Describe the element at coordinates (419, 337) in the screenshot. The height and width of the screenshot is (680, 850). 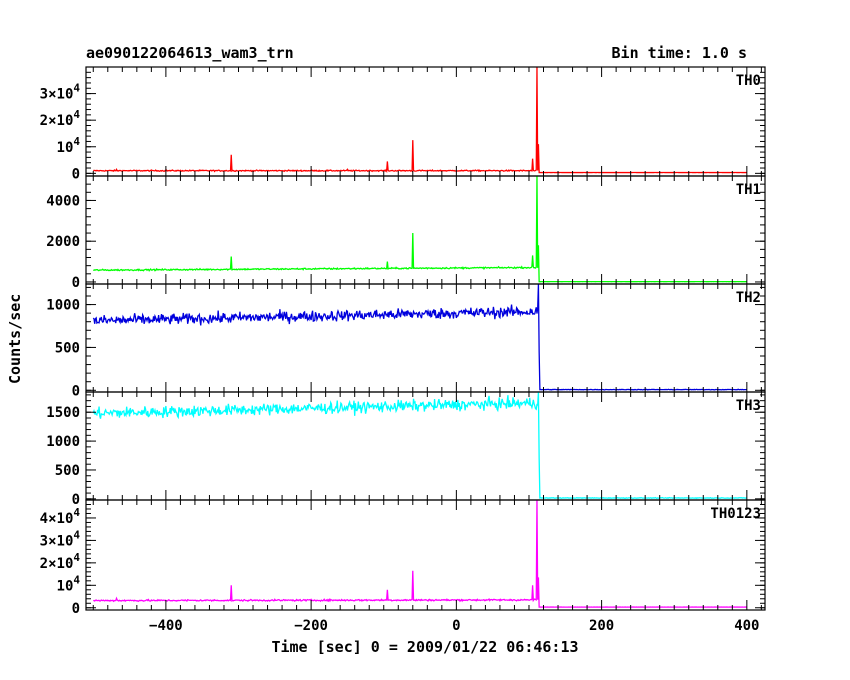
I see `series-line-th2` at that location.